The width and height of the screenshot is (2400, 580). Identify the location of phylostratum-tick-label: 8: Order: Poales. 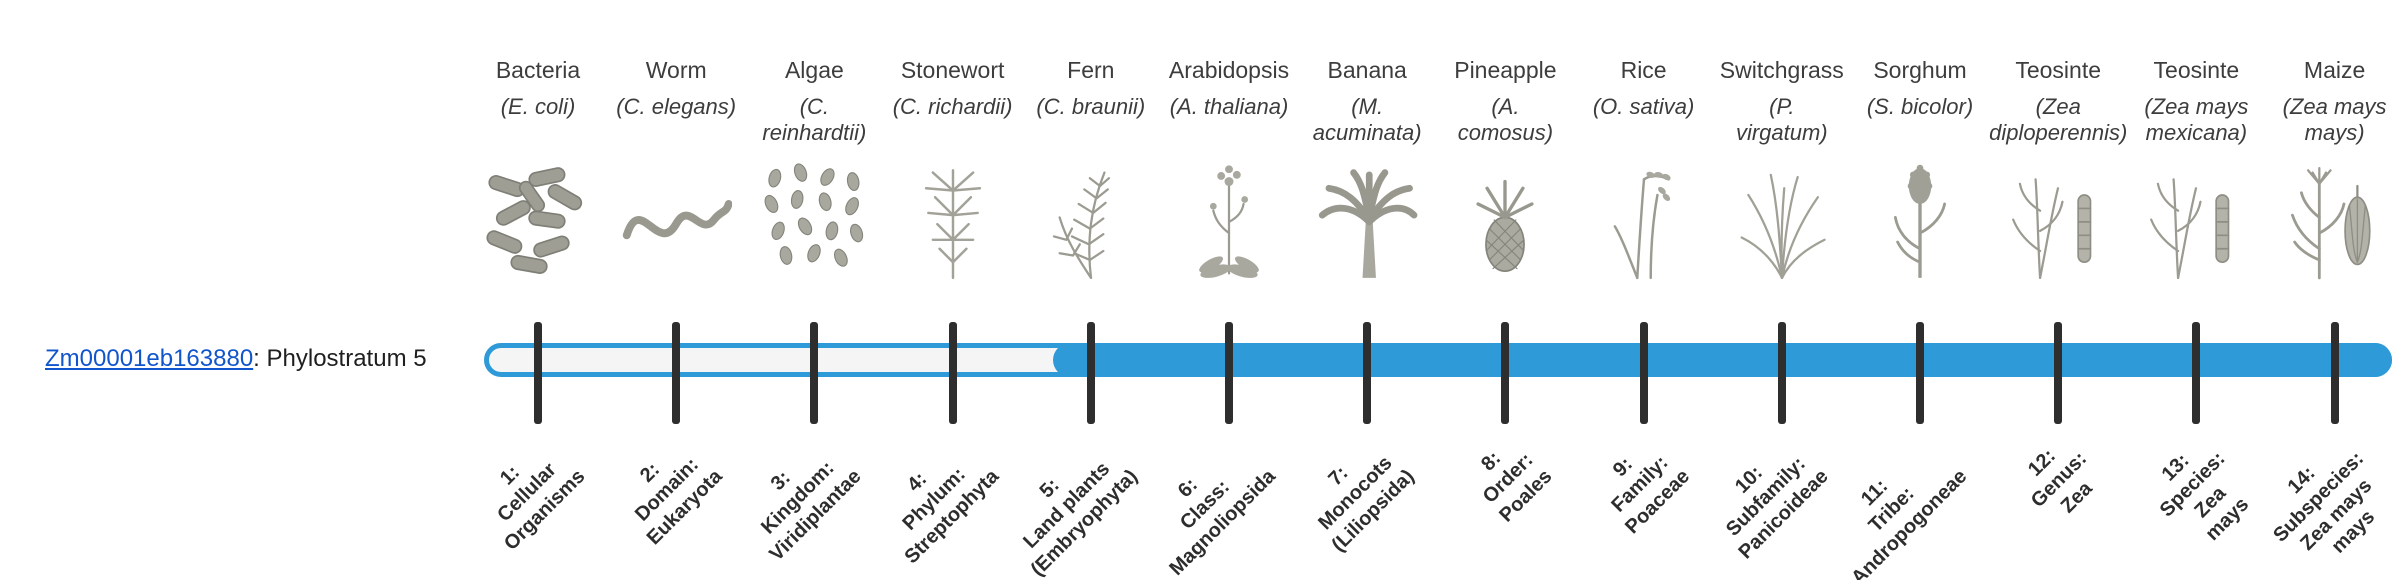
(1517, 487).